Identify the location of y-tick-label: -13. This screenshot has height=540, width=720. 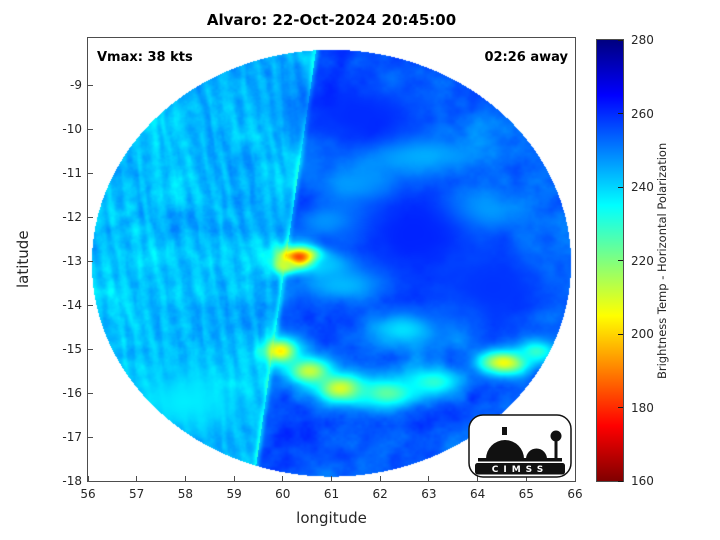
(72, 261).